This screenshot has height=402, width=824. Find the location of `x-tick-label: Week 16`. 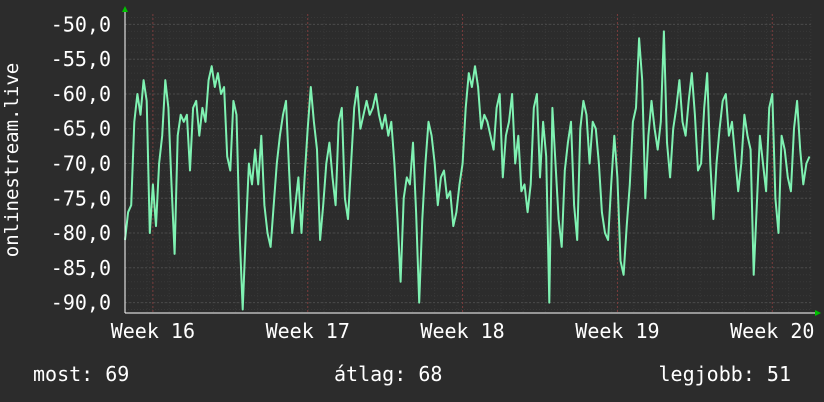

x-tick-label: Week 16 is located at coordinates (153, 331).